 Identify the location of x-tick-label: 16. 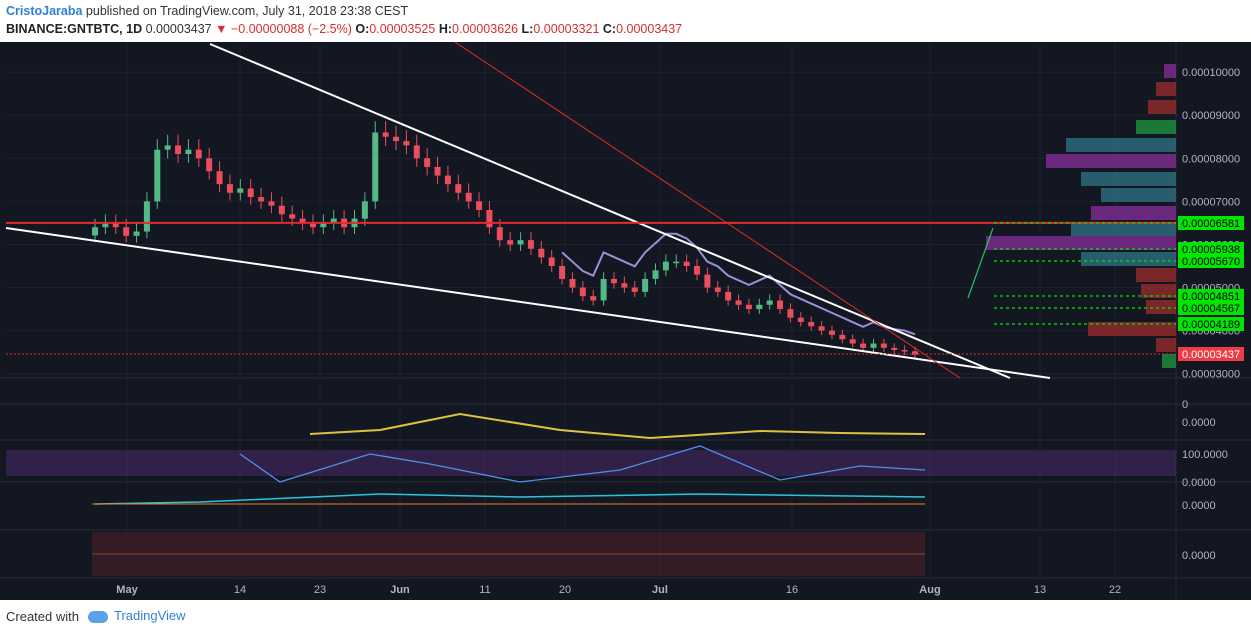
(792, 590).